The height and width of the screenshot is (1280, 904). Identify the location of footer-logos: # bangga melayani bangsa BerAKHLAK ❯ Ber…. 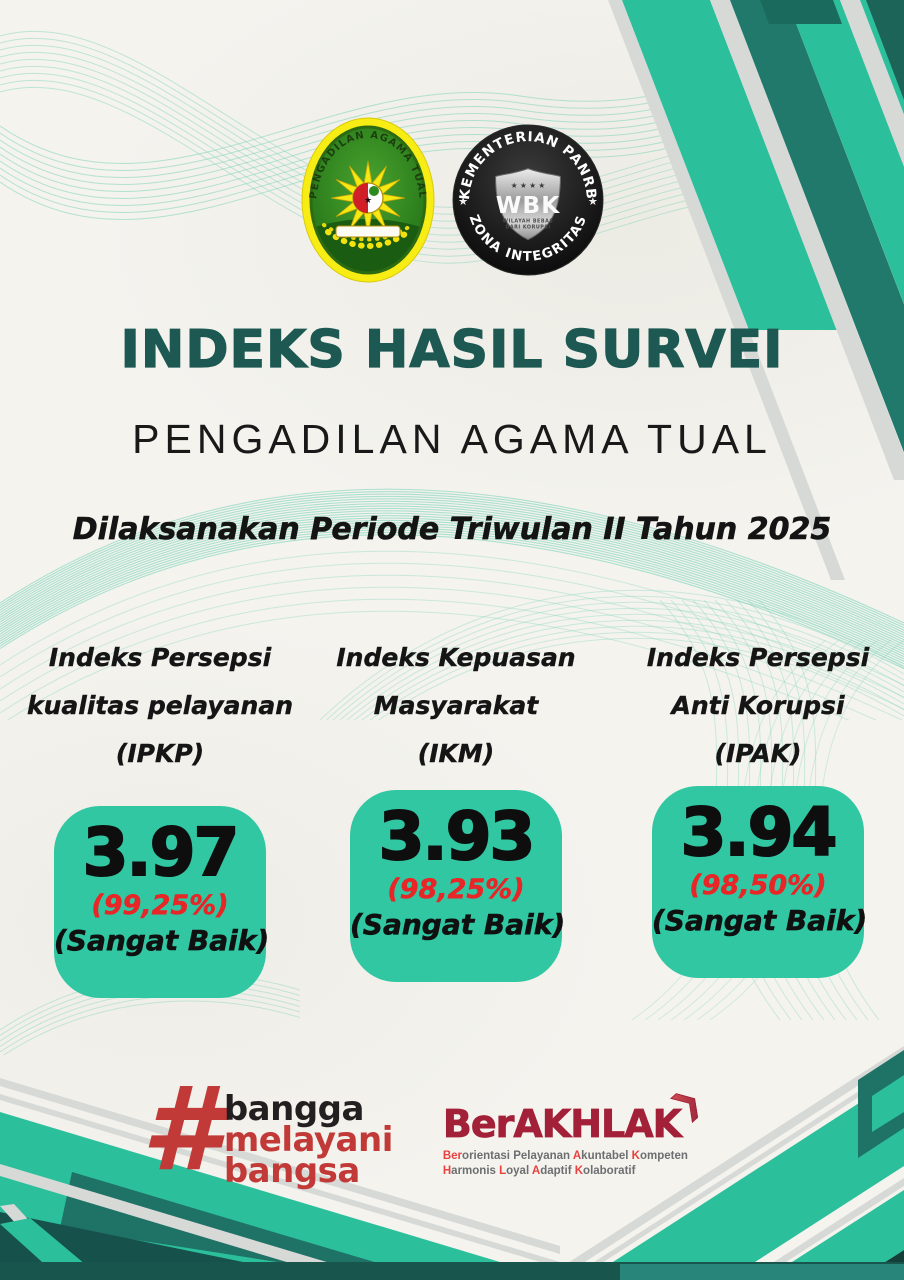
(452, 1129).